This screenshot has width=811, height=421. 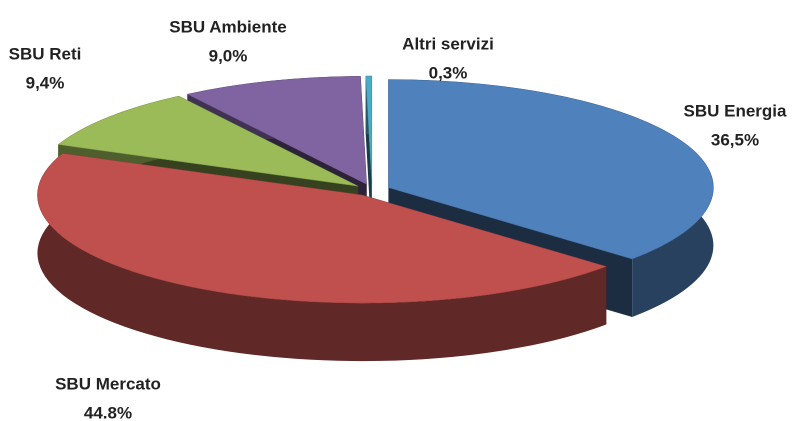 I want to click on data-label-name: SBU Mercato, so click(x=108, y=383).